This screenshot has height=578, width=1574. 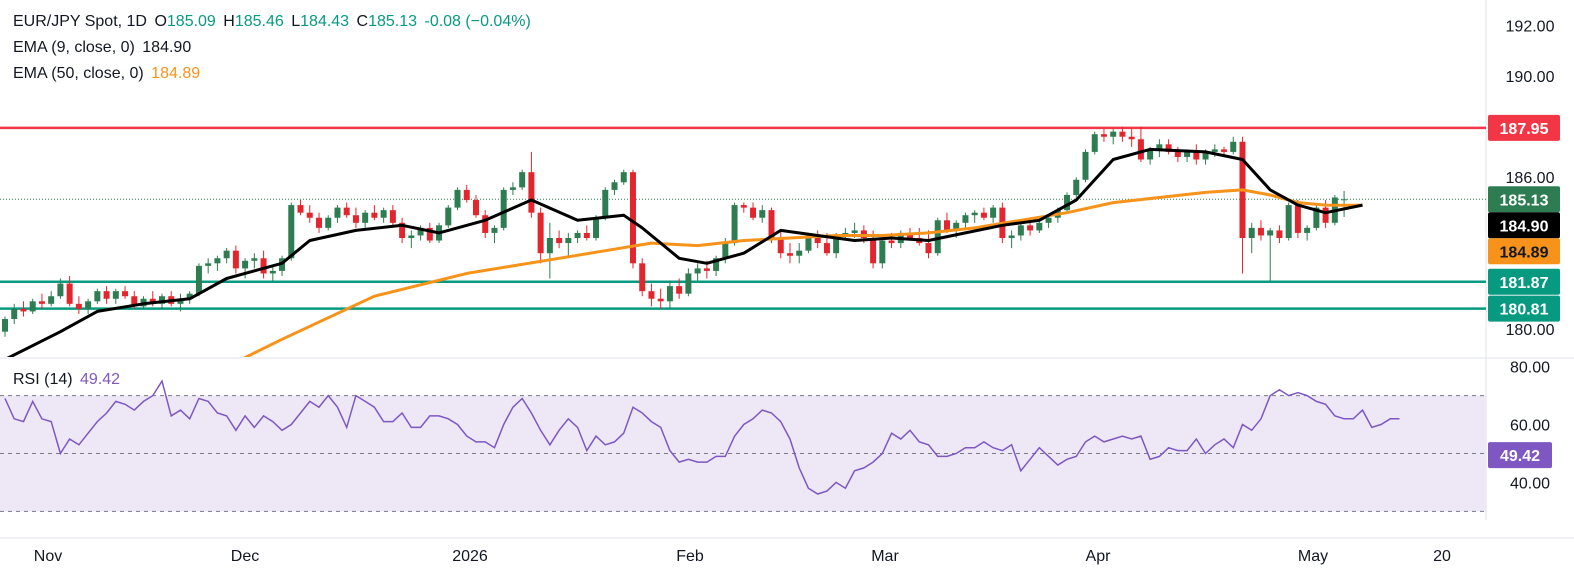 What do you see at coordinates (393, 21) in the screenshot?
I see `close-value: 185.13` at bounding box center [393, 21].